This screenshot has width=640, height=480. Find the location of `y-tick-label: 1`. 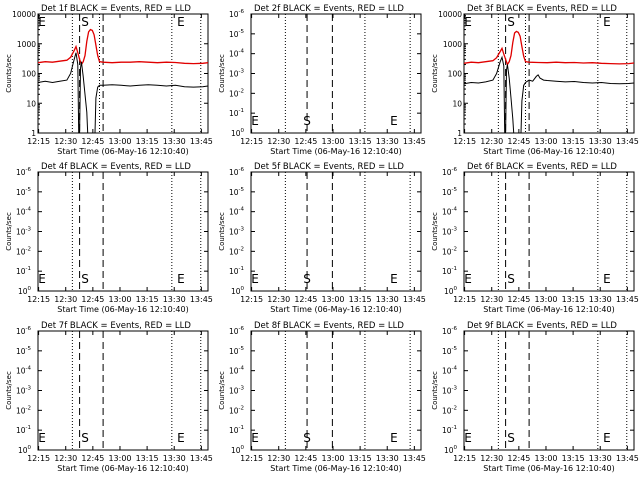

y-tick-label: 1 is located at coordinates (33, 133).